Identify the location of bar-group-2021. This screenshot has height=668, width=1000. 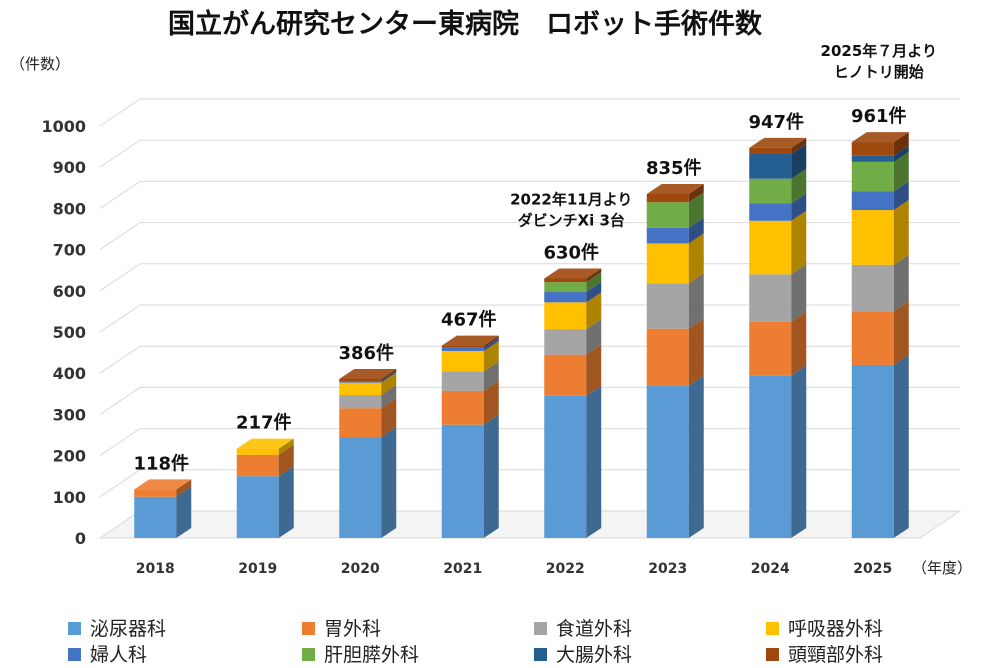
(470, 436).